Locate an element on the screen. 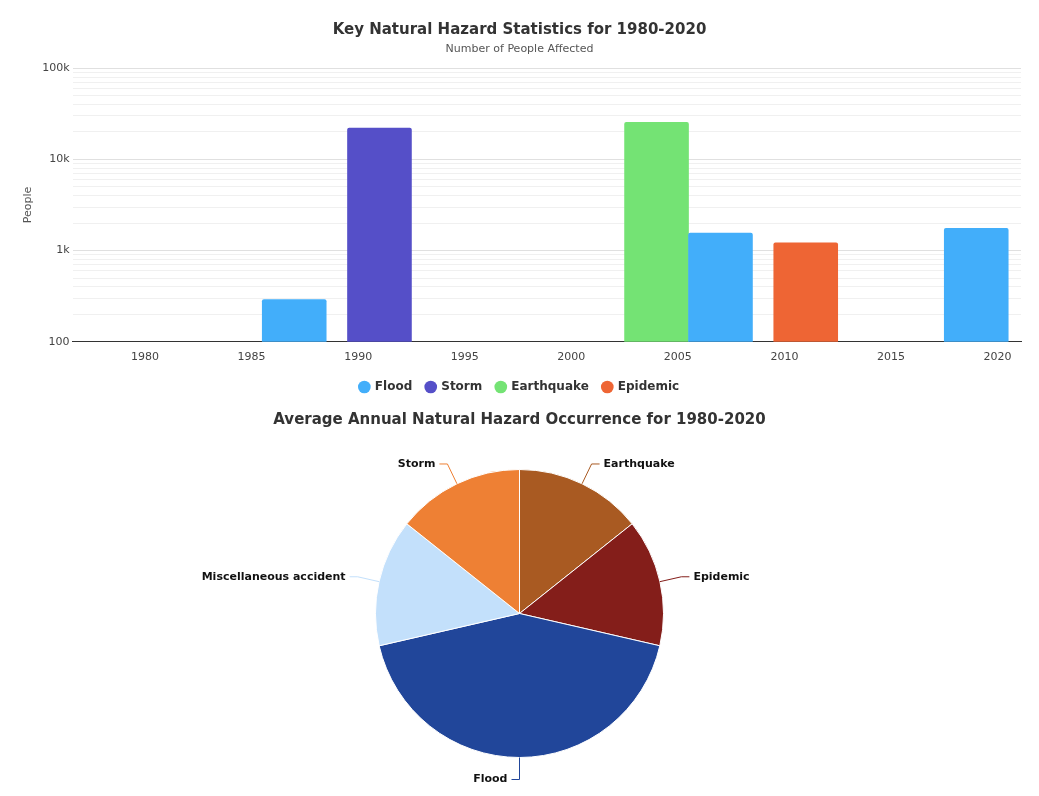  x-tick-label: 1980 is located at coordinates (145, 357).